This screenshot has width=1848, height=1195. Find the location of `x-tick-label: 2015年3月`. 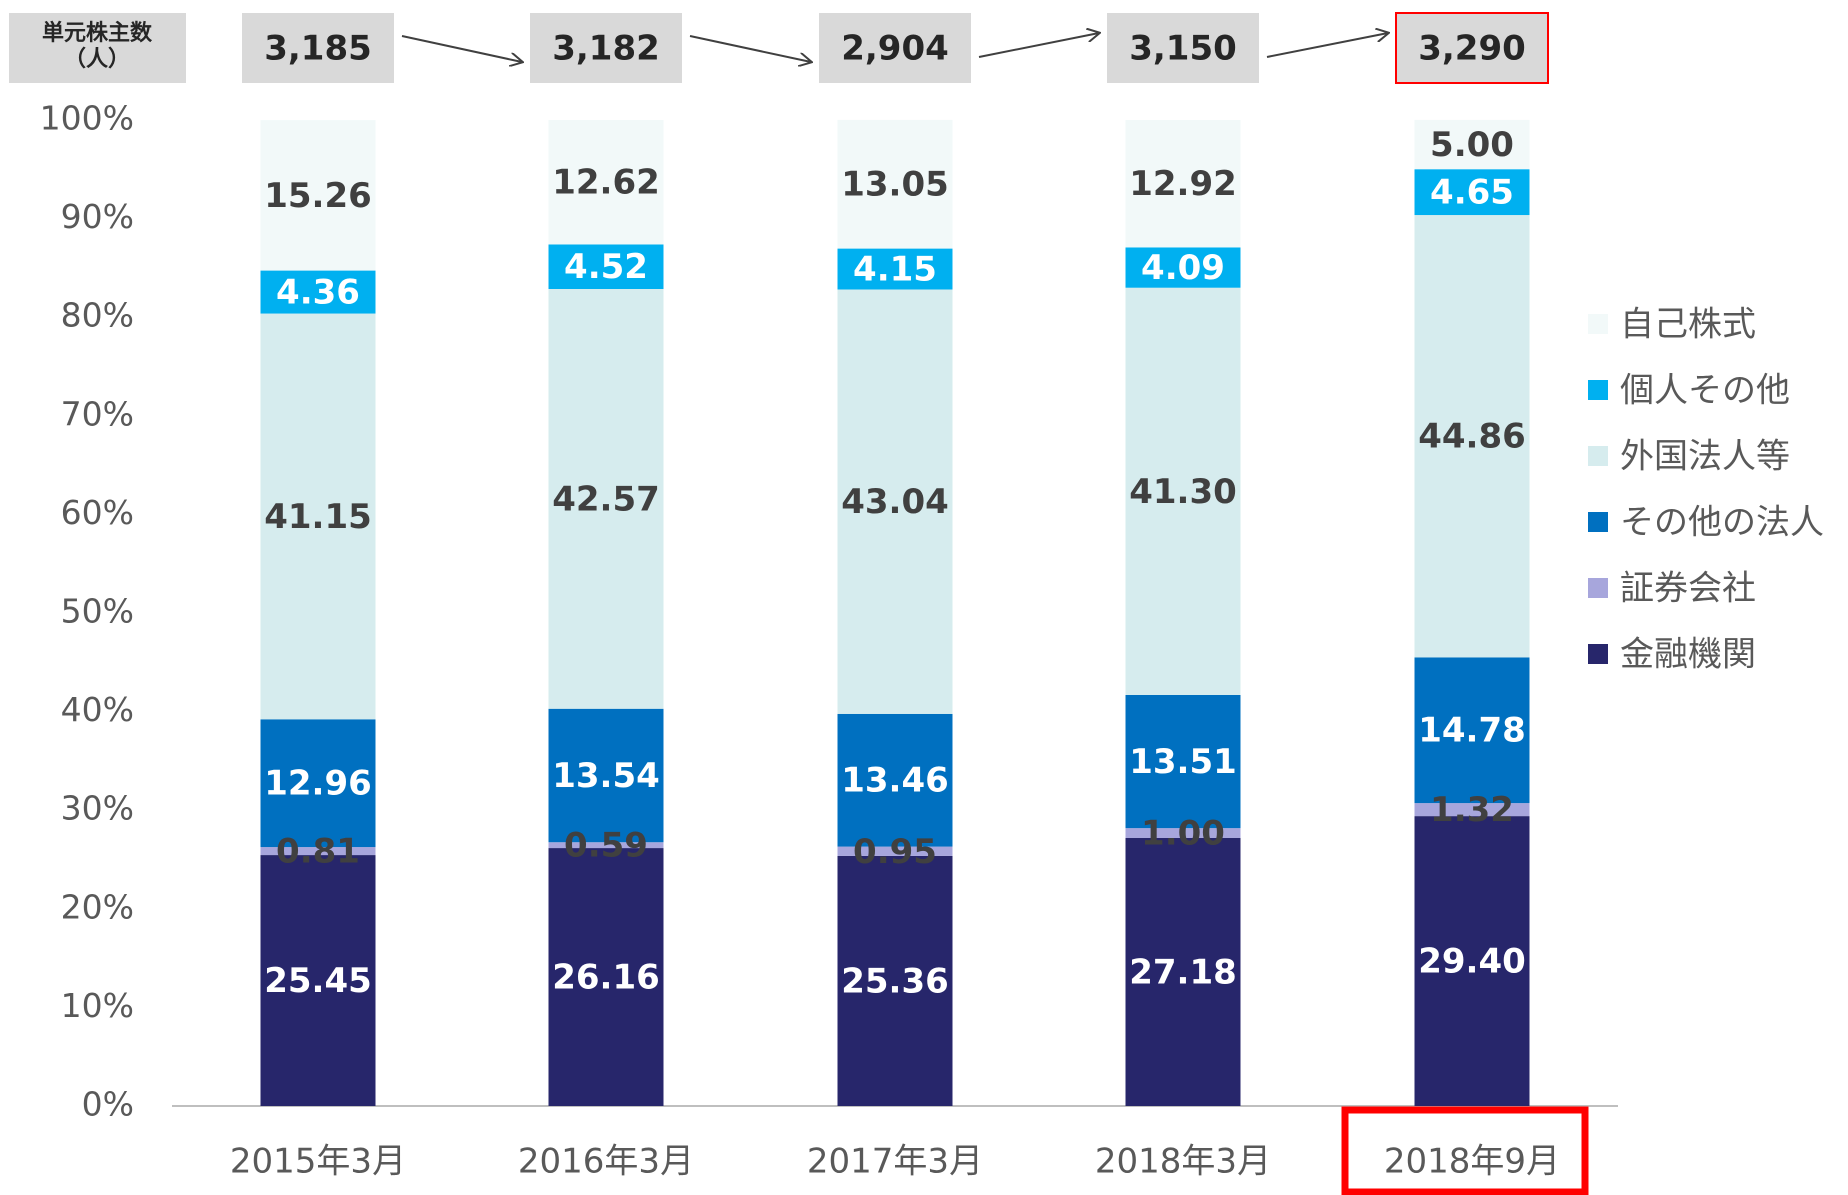

x-tick-label: 2015年3月 is located at coordinates (318, 1162).